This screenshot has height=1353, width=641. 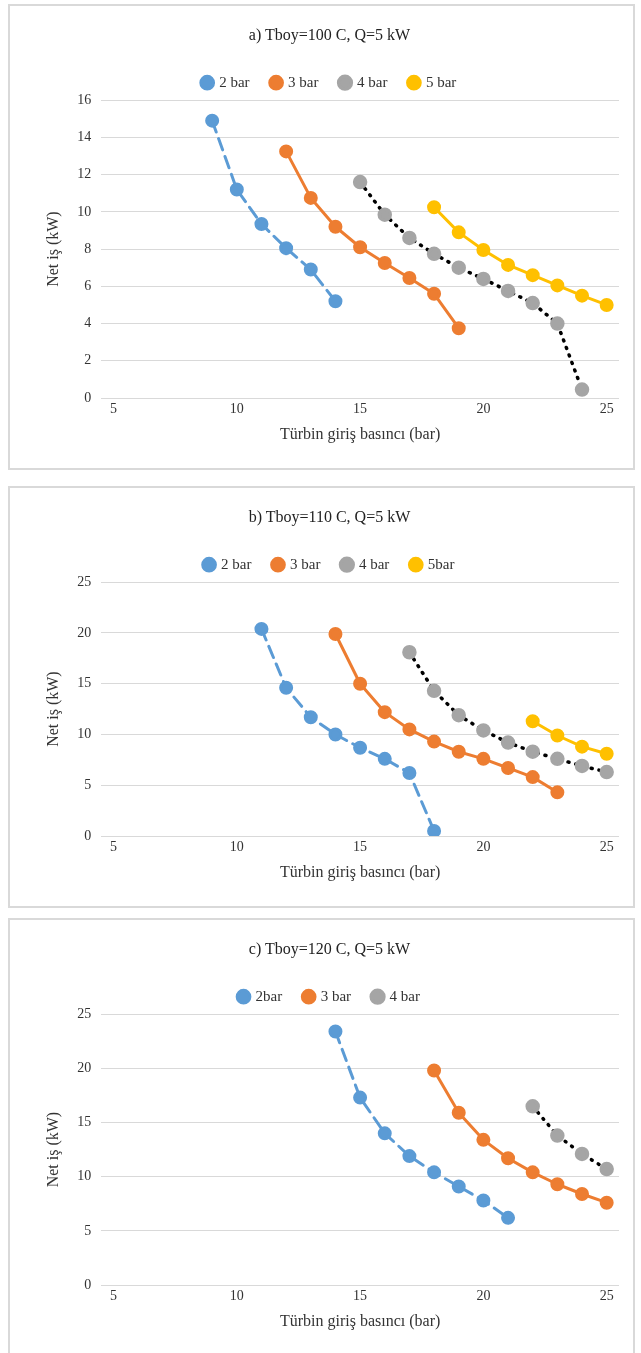 What do you see at coordinates (84, 683) in the screenshot?
I see `y-tick-label: 15` at bounding box center [84, 683].